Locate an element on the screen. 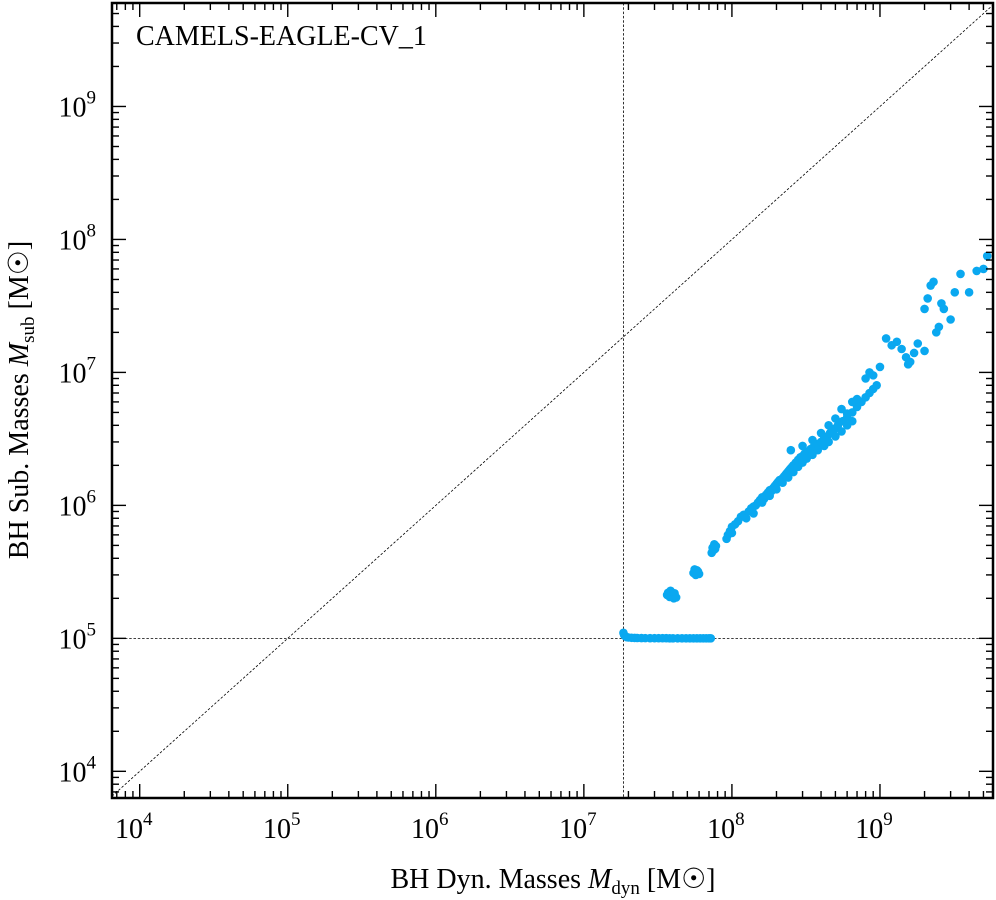  y-tick-label: 10⁹ is located at coordinates (78, 105).